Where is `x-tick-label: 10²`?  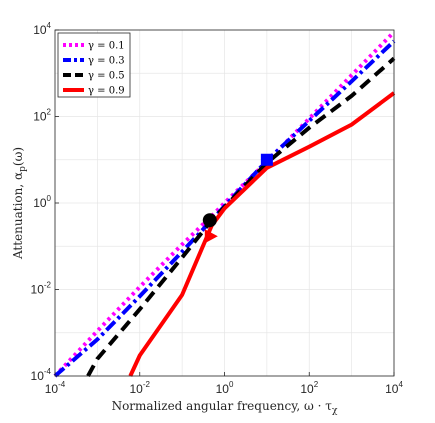
x-tick-label: 10² is located at coordinates (309, 388).